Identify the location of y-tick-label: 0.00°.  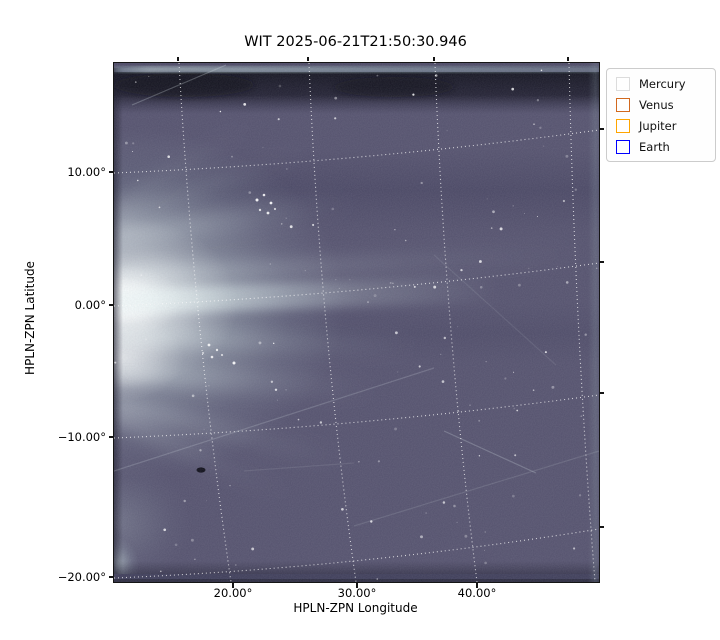
(90, 305).